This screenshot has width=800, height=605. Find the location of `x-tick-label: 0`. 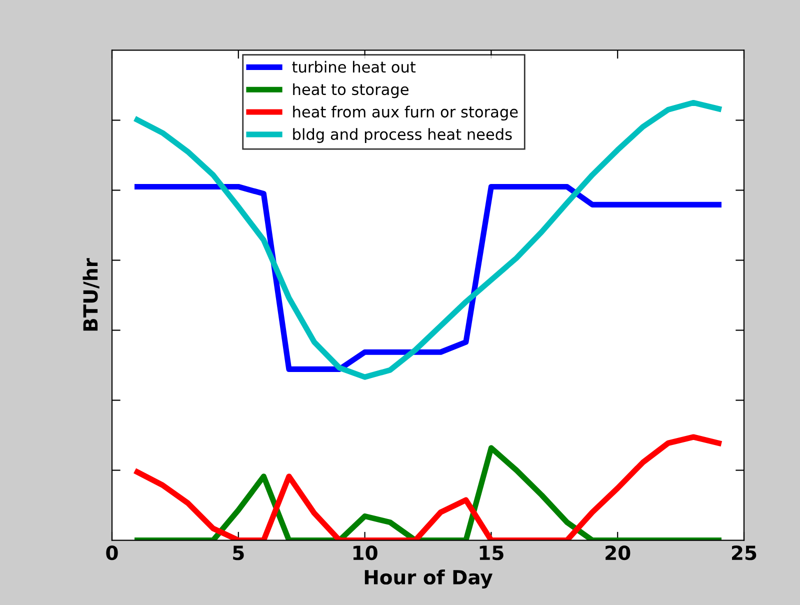

x-tick-label: 0 is located at coordinates (112, 552).